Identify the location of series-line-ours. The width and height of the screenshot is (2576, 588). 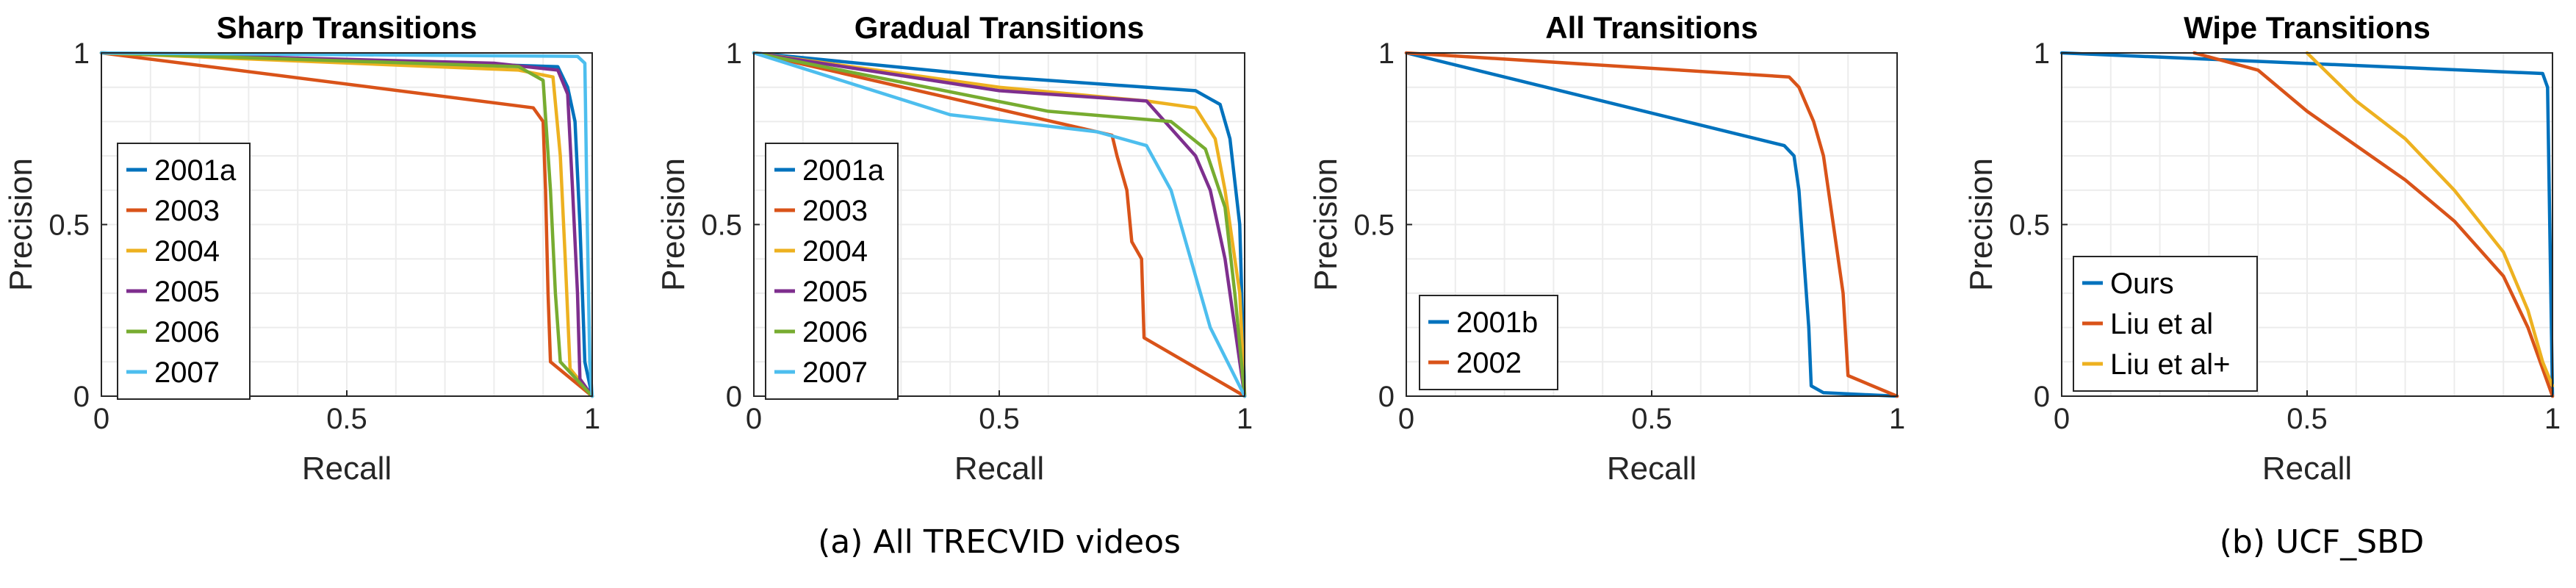
(2307, 224).